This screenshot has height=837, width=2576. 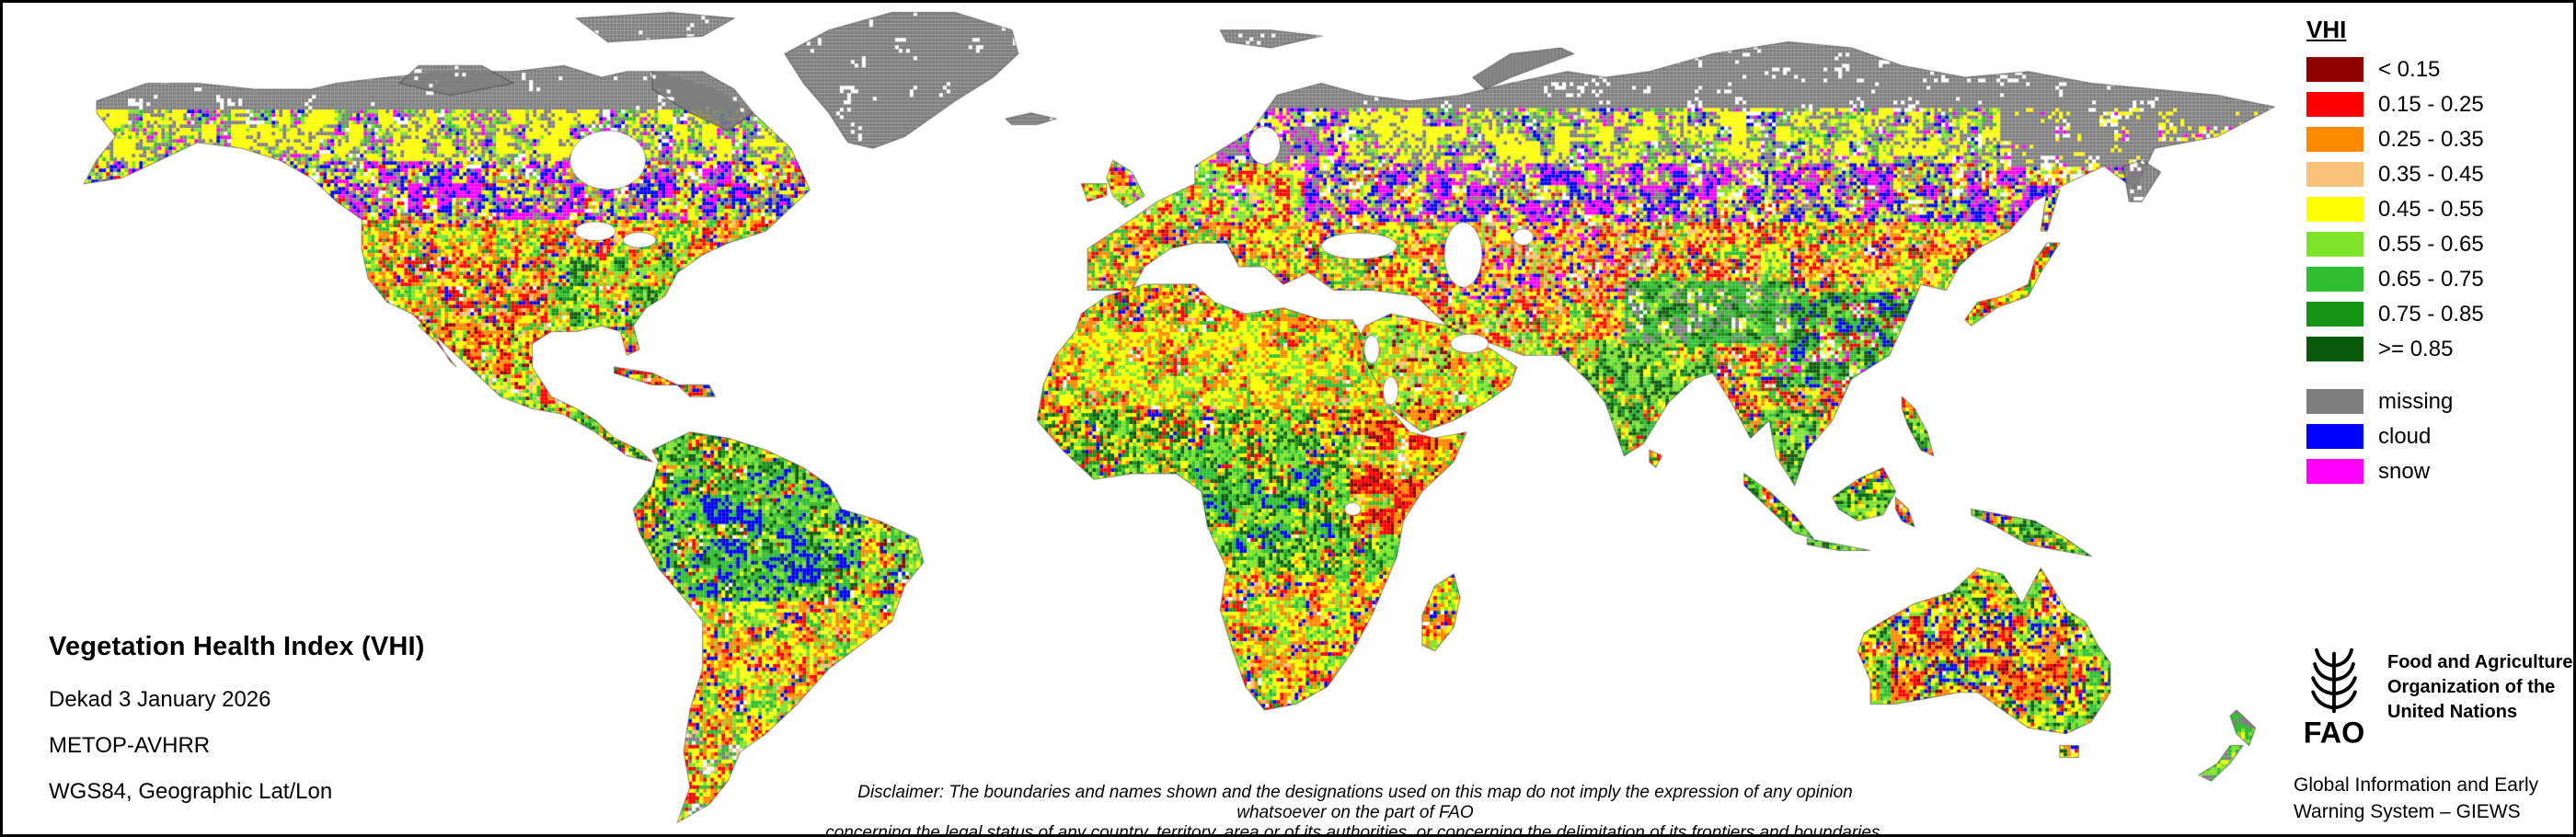 What do you see at coordinates (2431, 209) in the screenshot?
I see `legend-label: 0.45 - 0.55` at bounding box center [2431, 209].